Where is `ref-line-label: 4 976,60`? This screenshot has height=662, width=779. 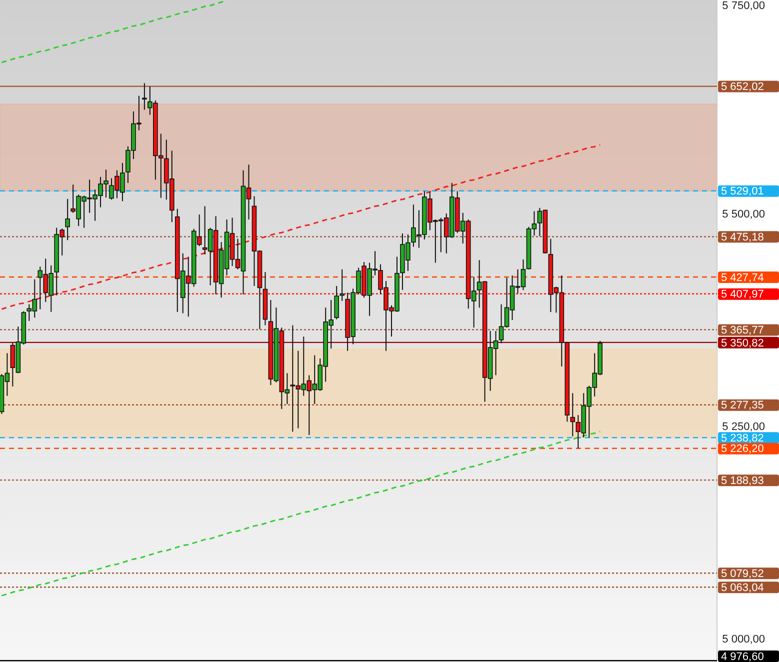 ref-line-label: 4 976,60 is located at coordinates (742, 656).